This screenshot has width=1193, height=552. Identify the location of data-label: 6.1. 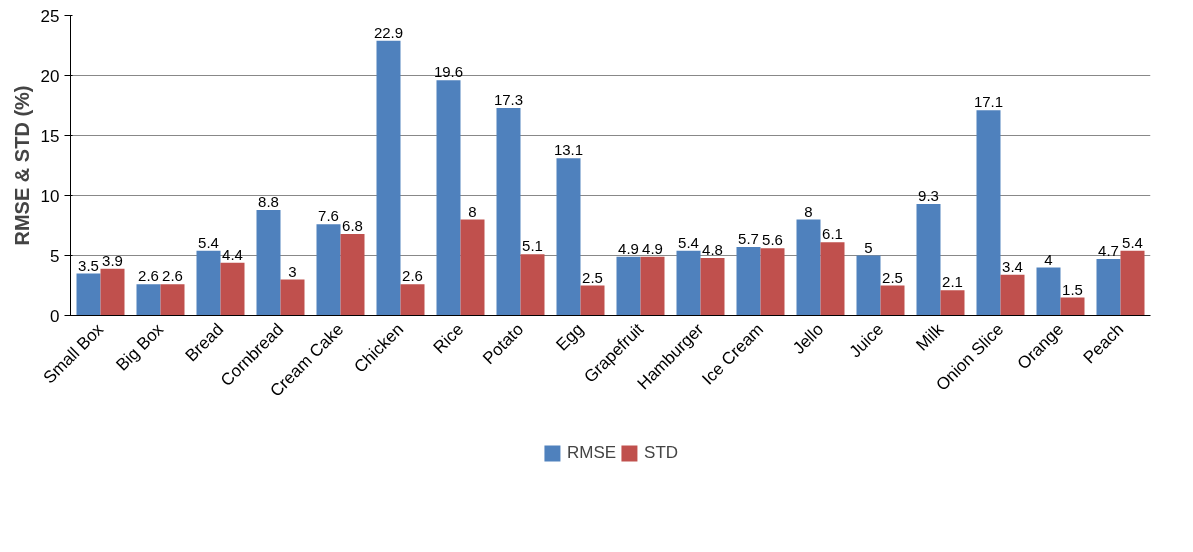
(832, 234).